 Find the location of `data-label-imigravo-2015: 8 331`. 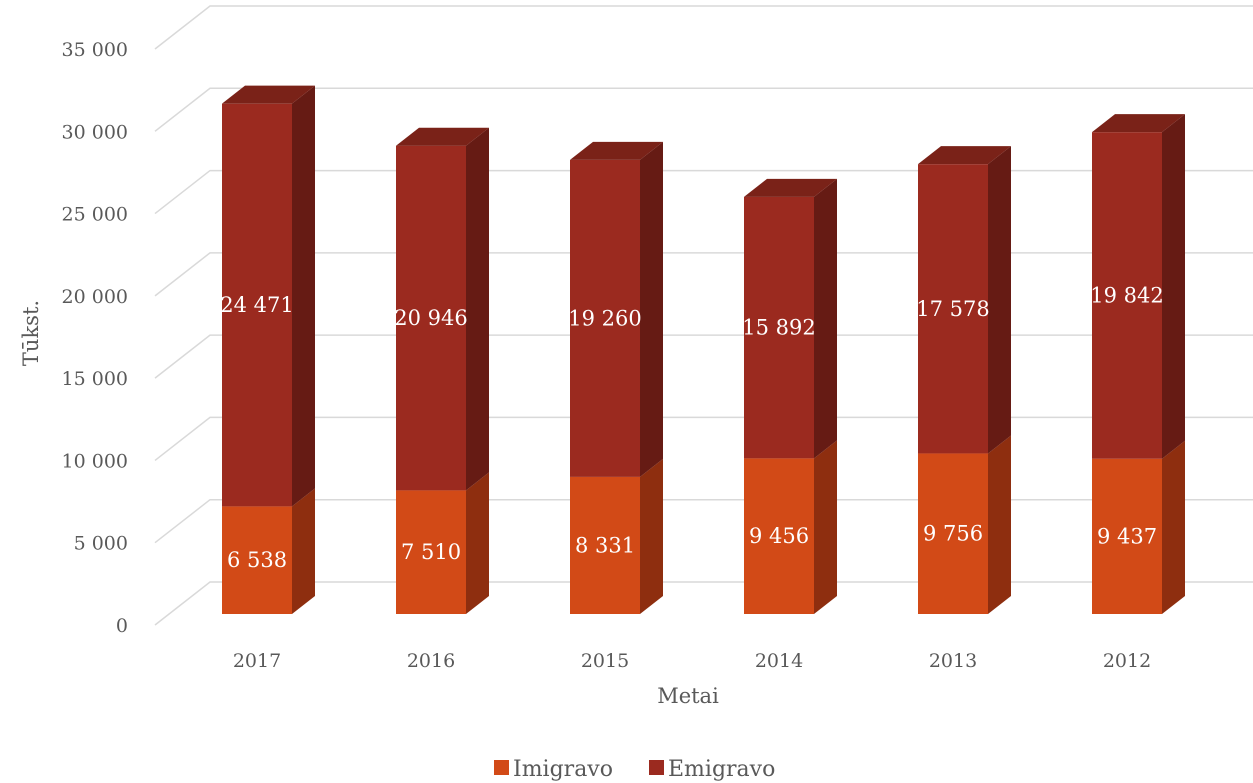

data-label-imigravo-2015: 8 331 is located at coordinates (605, 545).